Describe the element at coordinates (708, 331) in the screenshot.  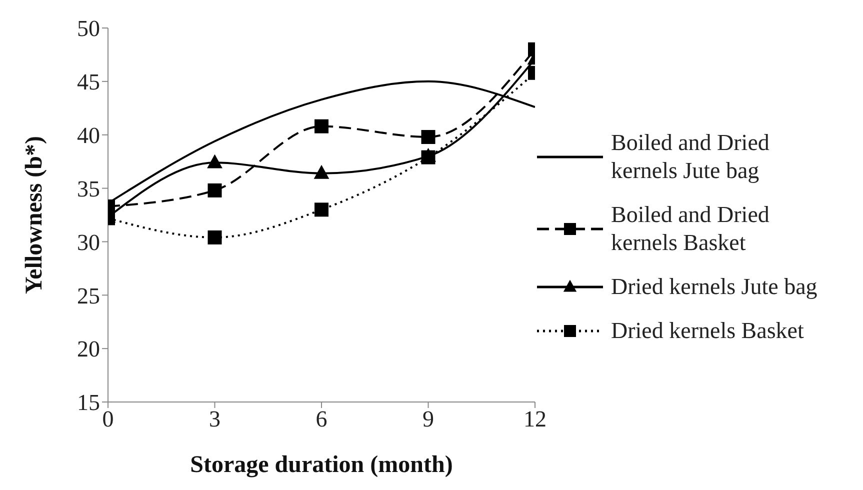
I see `legend-label: Dried kernels Basket` at that location.